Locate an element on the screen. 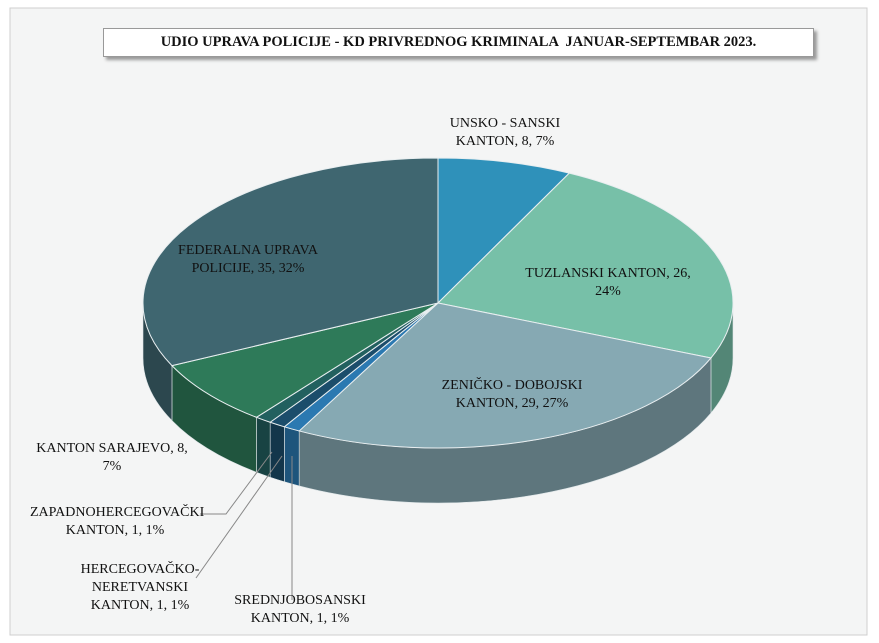 The width and height of the screenshot is (879, 643). data-label: KANTON SARAJEVO, 8, 7% is located at coordinates (112, 457).